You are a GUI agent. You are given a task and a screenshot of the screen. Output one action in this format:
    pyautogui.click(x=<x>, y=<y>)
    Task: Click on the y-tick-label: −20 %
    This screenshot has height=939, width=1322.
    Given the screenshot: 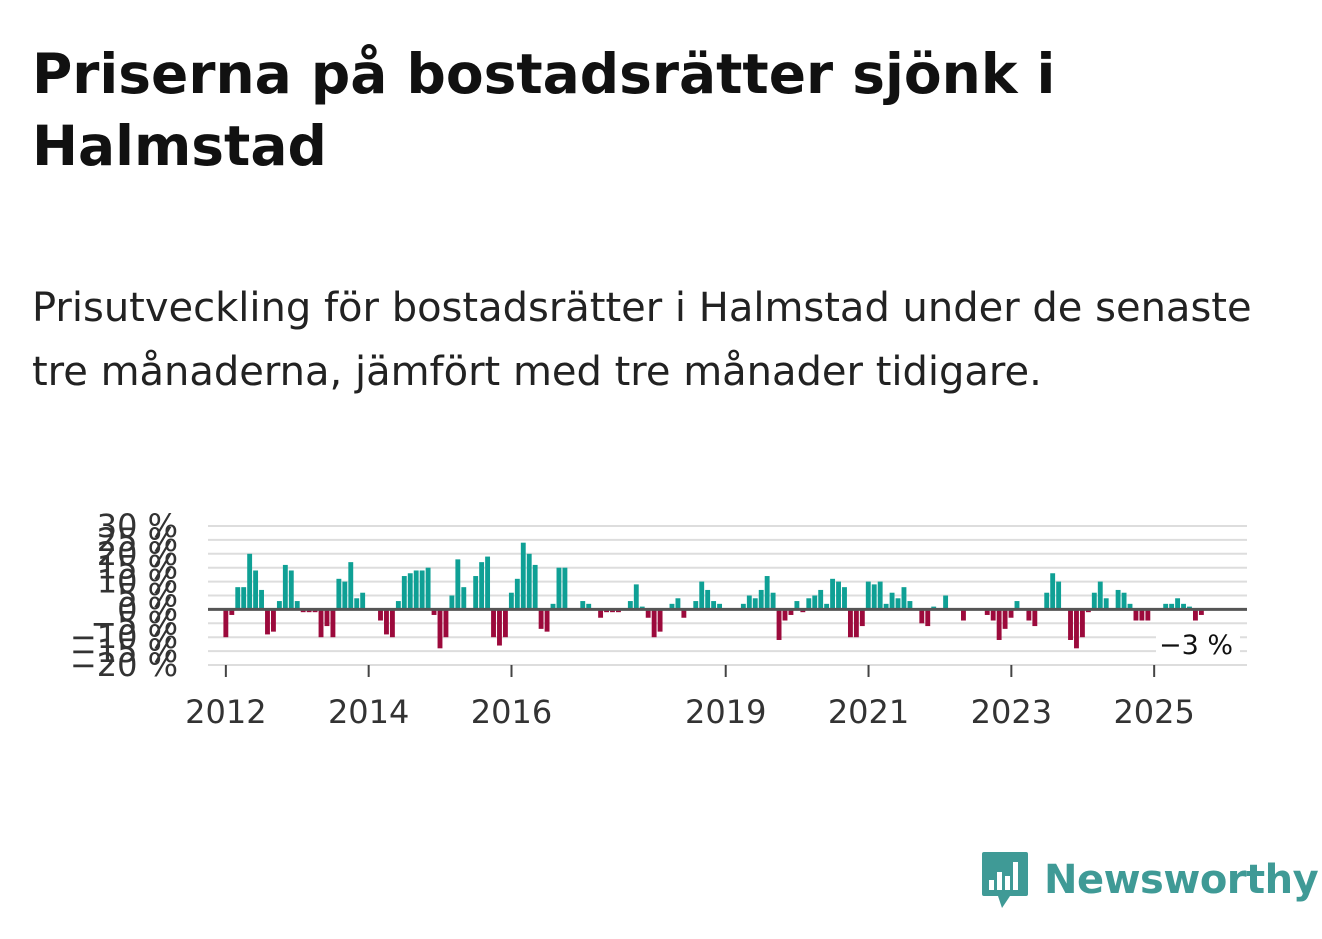 What is the action you would take?
    pyautogui.click(x=124, y=665)
    